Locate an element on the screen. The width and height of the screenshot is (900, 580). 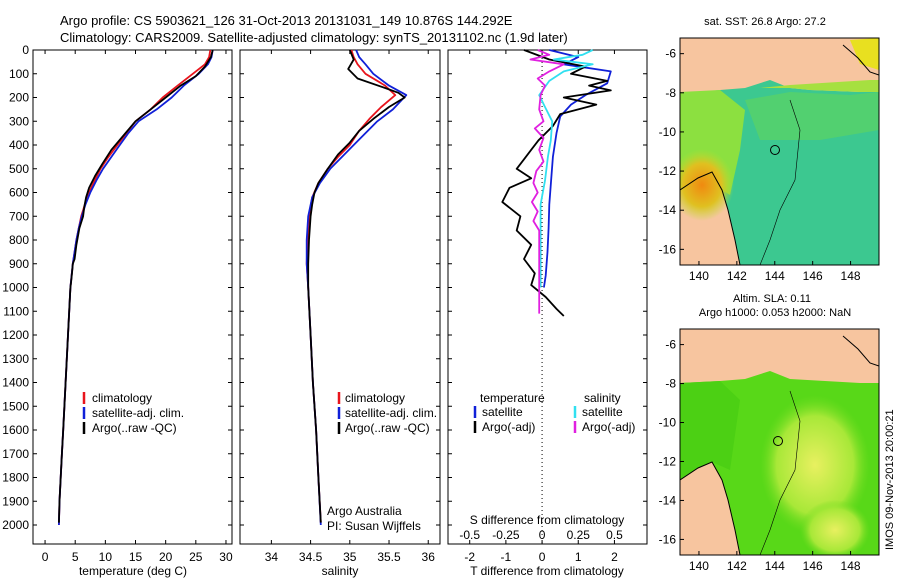
sla-coastline-cape-york is located at coordinates (710, 508).